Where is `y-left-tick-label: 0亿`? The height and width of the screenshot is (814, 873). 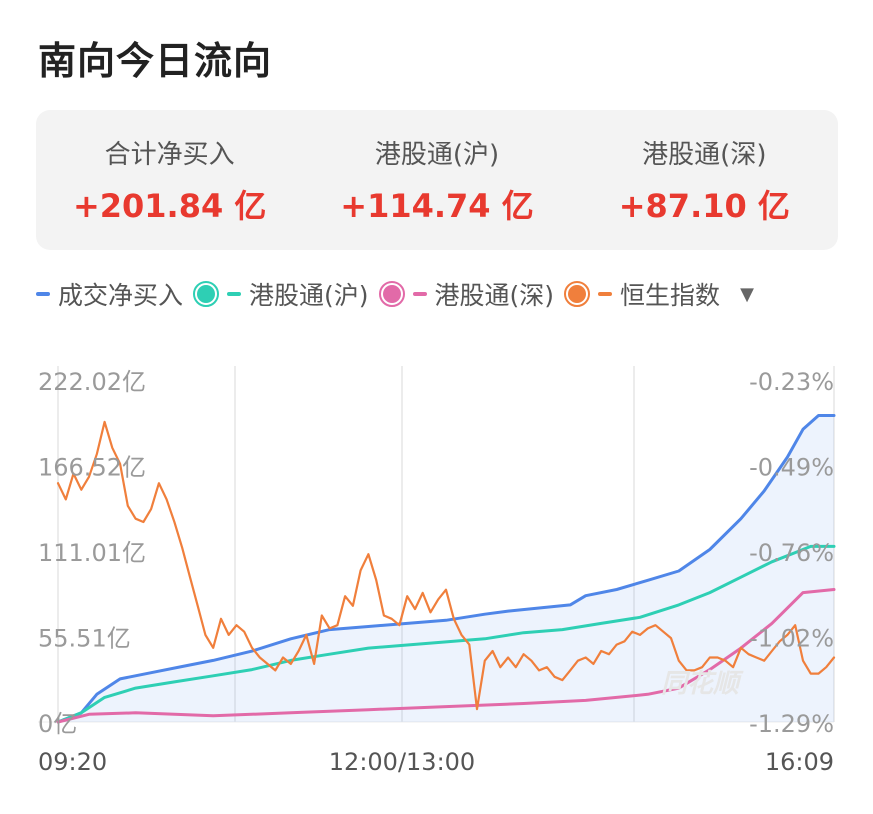 y-left-tick-label: 0亿 is located at coordinates (57, 724).